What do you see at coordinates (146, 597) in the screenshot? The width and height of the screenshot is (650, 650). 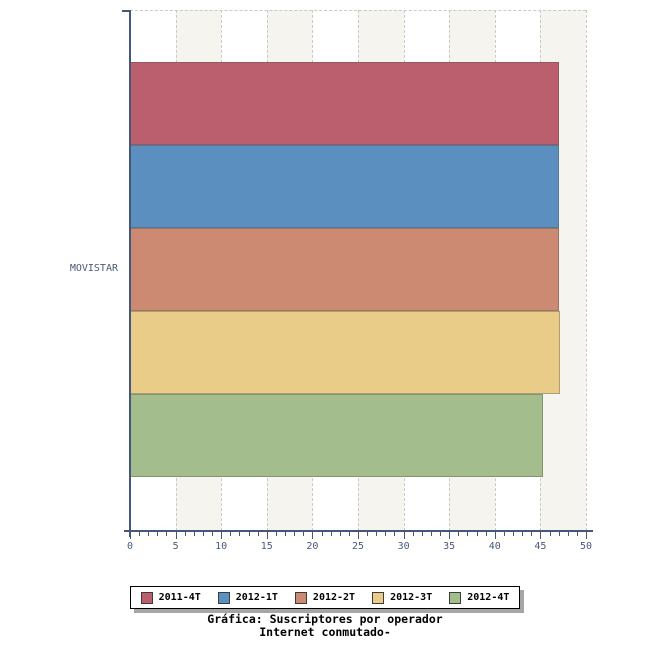 I see `legend-swatch-2011-4t` at bounding box center [146, 597].